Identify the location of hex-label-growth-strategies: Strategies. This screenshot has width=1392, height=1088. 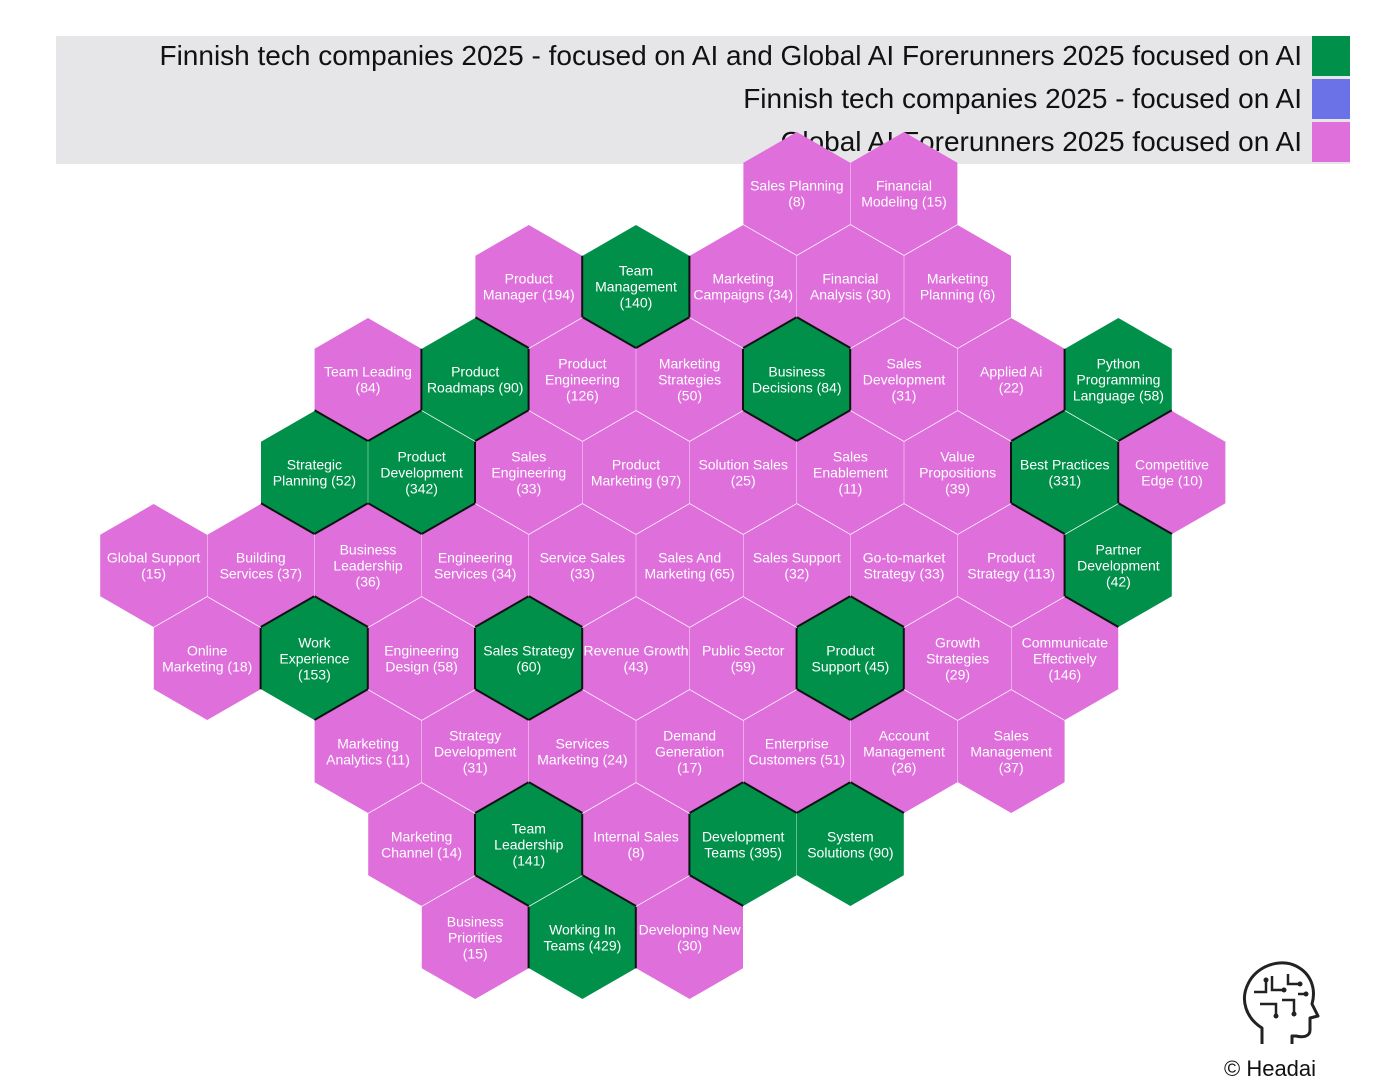
(957, 659).